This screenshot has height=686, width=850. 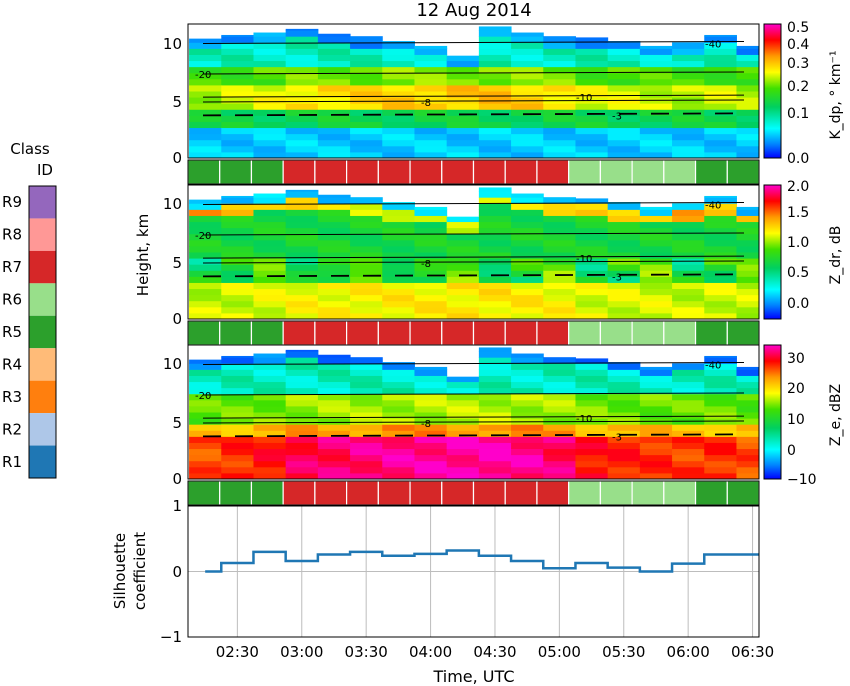 I want to click on silhouette-y-tick-label: 1, so click(x=177, y=506).